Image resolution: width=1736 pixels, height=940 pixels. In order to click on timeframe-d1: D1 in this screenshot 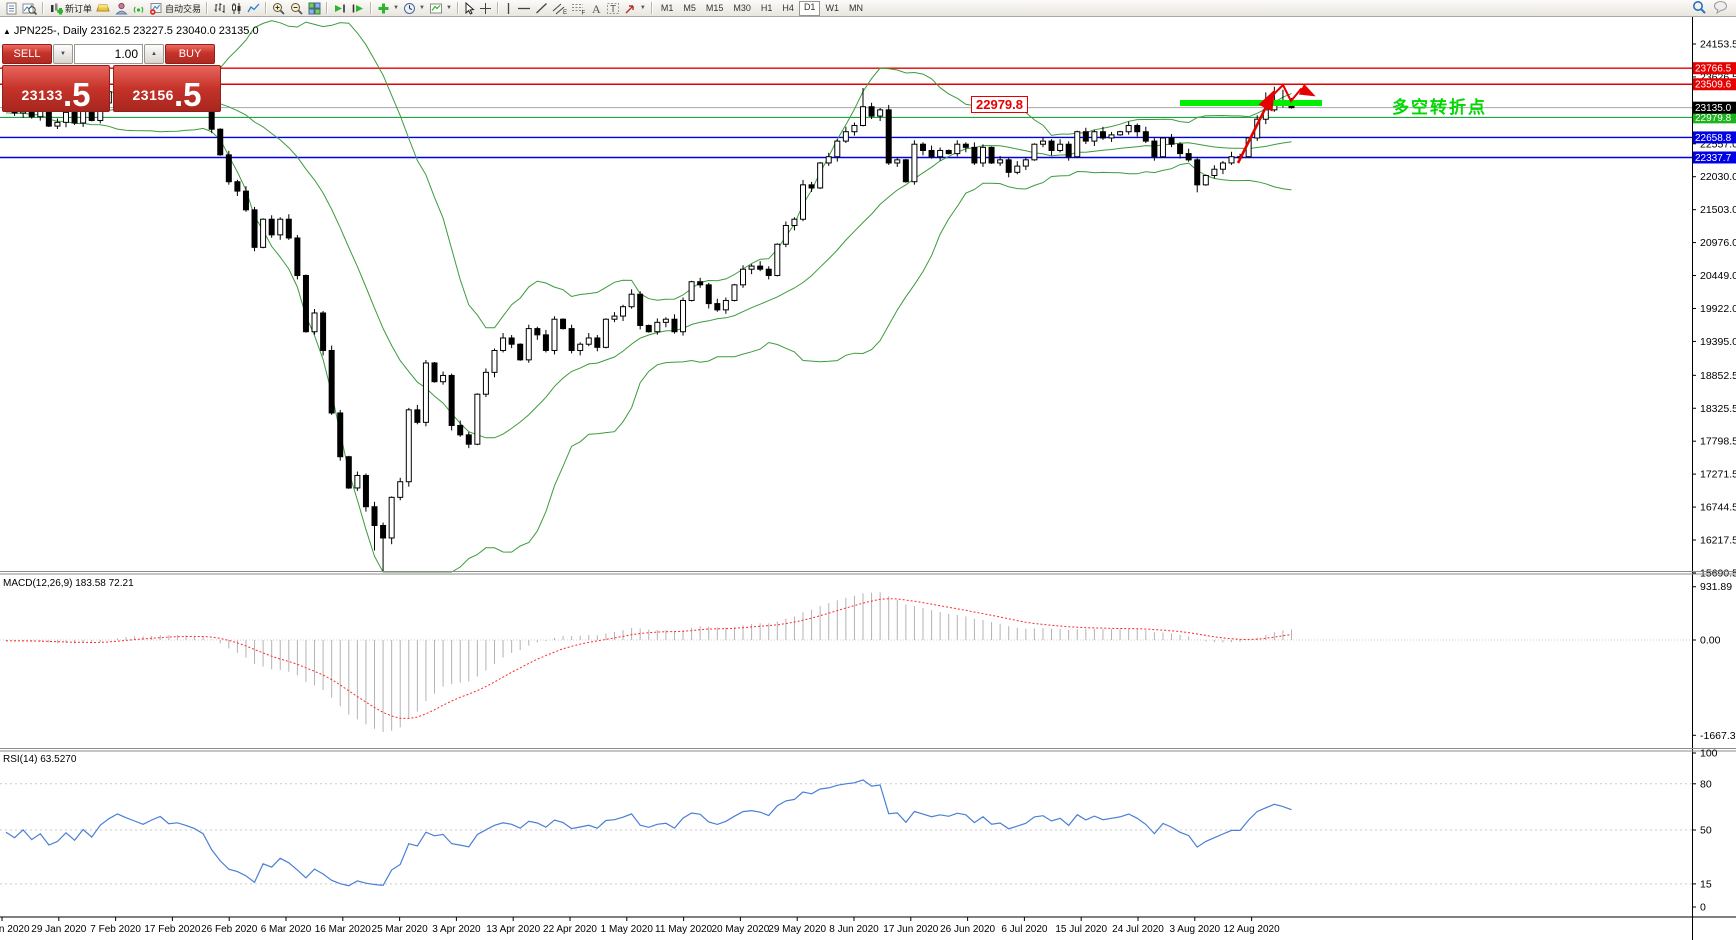, I will do `click(809, 8)`.